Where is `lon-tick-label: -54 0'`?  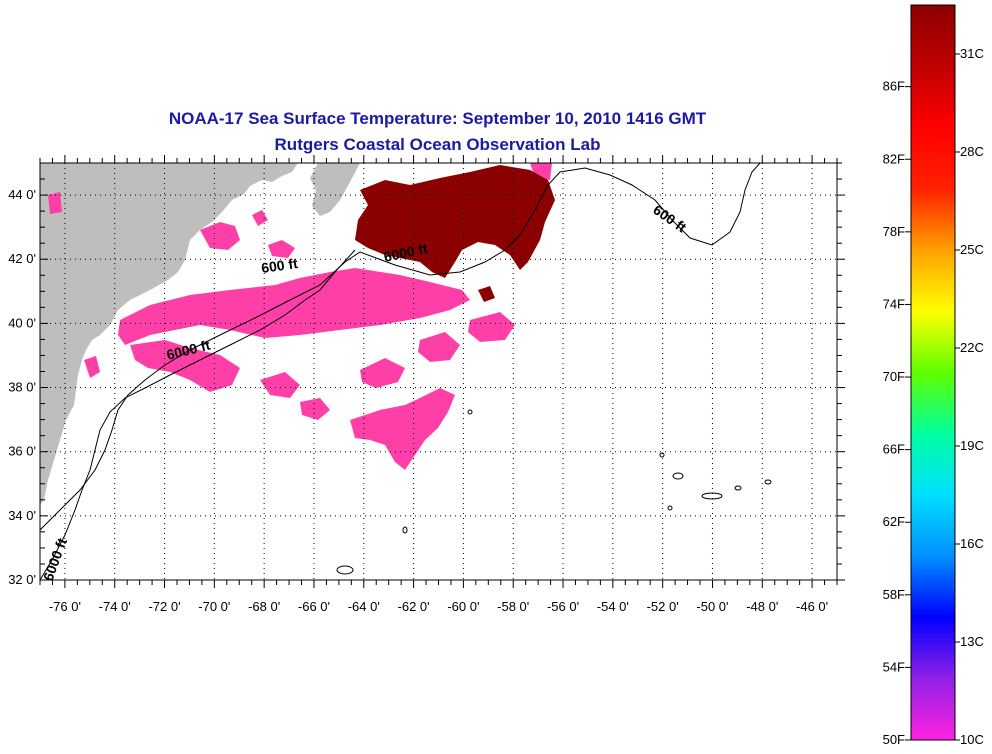
lon-tick-label: -54 0' is located at coordinates (613, 606).